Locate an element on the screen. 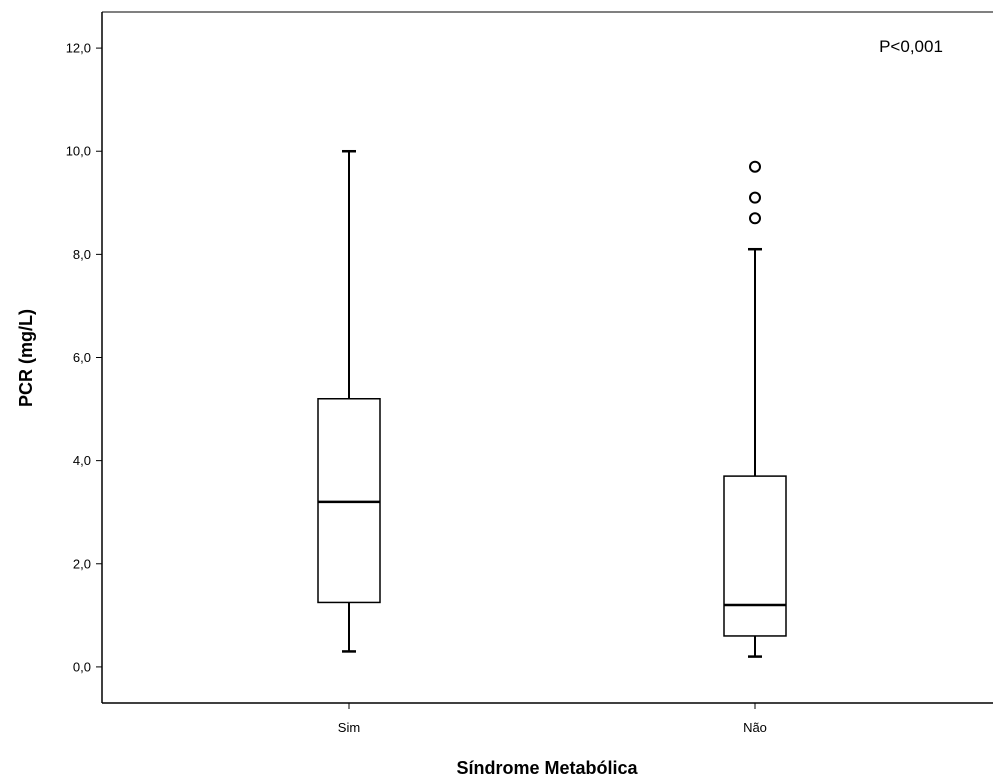  x-tick-label: Sim is located at coordinates (349, 727).